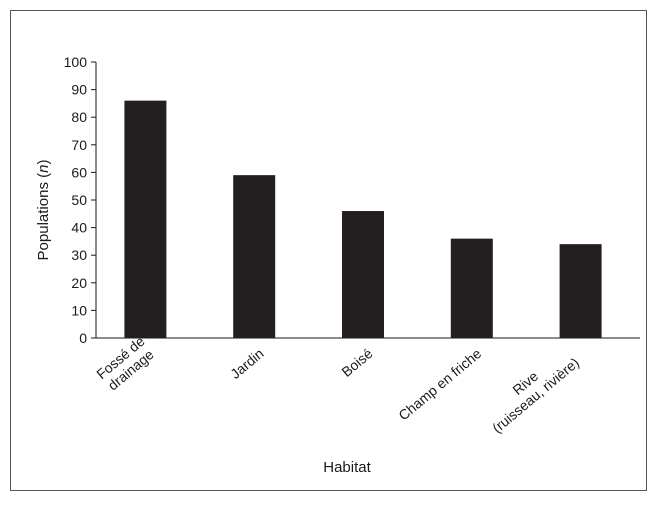 This screenshot has width=657, height=507. What do you see at coordinates (79, 255) in the screenshot?
I see `y-tick-label: 30` at bounding box center [79, 255].